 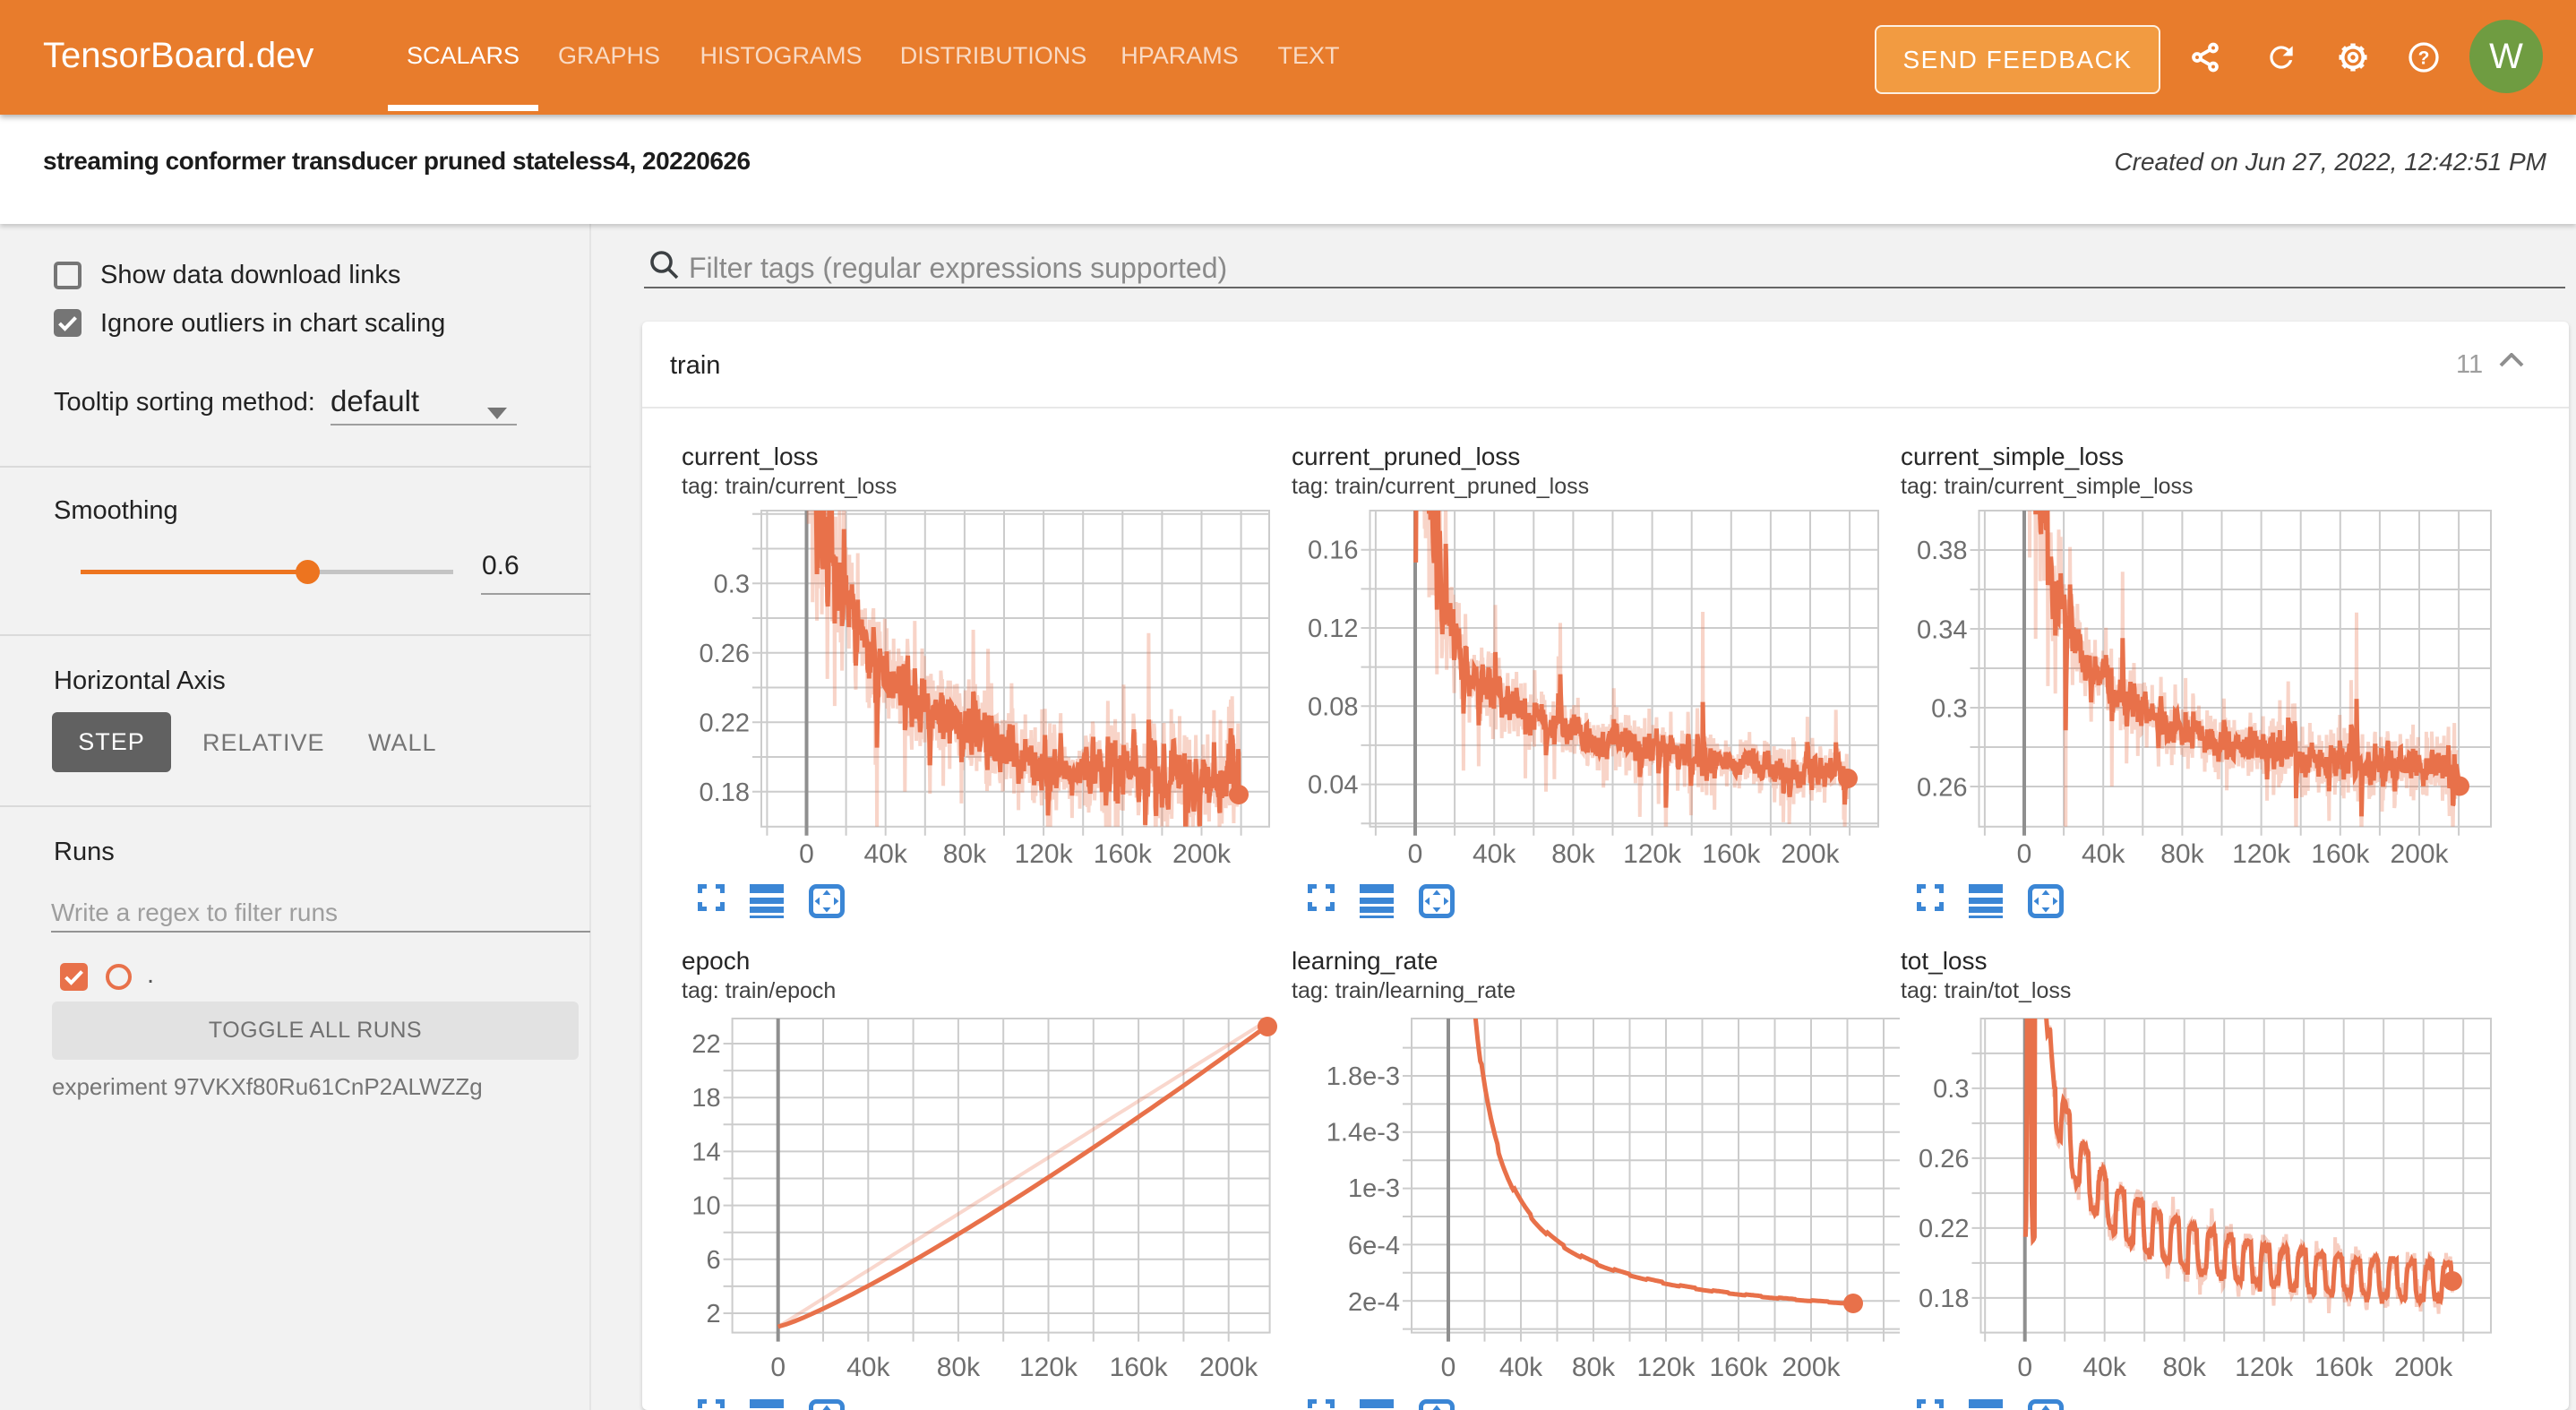 What do you see at coordinates (1363, 1076) in the screenshot?
I see `svg-text: 1.8e-3` at bounding box center [1363, 1076].